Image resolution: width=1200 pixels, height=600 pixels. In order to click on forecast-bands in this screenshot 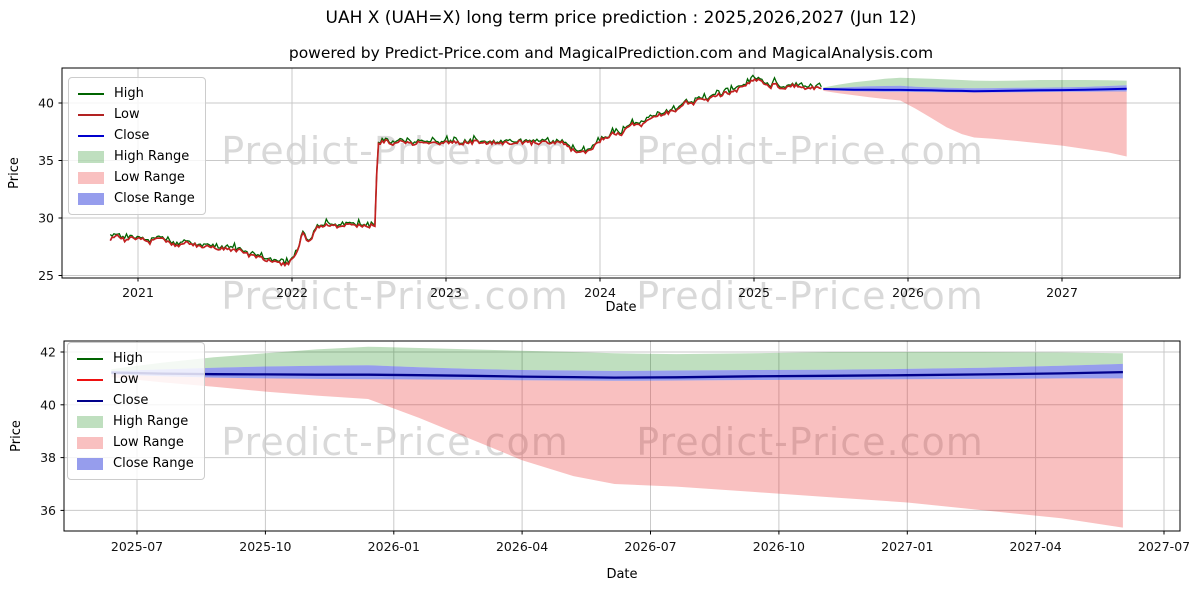, I will do `click(975, 117)`.